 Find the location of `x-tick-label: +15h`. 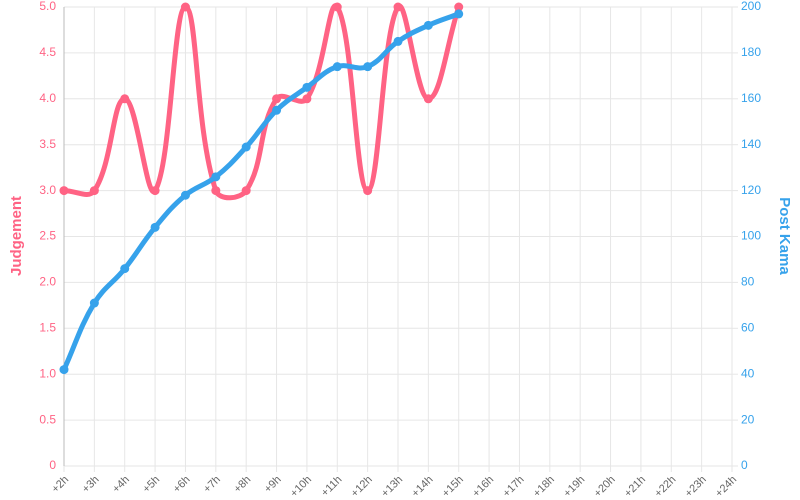

x-tick-label: +15h is located at coordinates (453, 487).